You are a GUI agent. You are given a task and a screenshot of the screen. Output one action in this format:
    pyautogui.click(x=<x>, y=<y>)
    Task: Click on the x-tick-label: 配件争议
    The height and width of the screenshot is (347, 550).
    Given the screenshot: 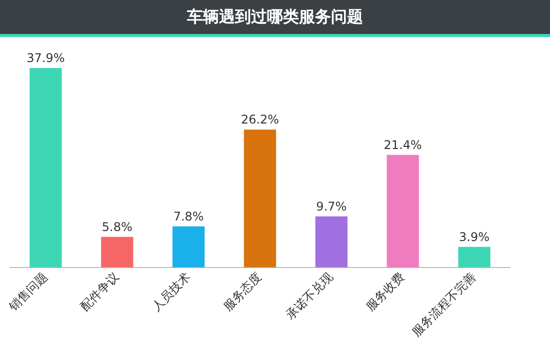 What is the action you would take?
    pyautogui.click(x=100, y=292)
    